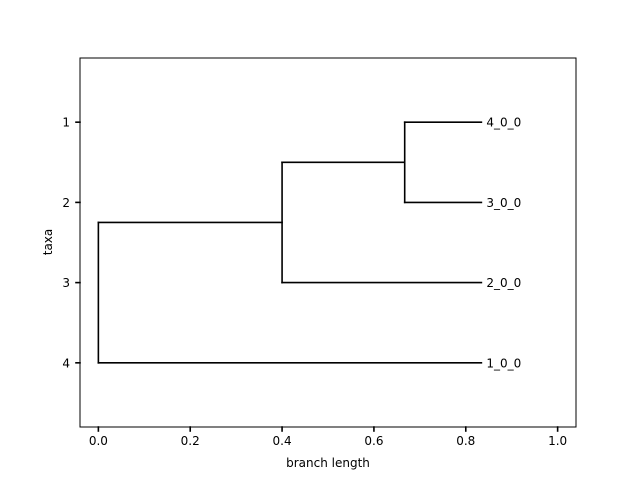  What do you see at coordinates (328, 437) in the screenshot?
I see `x-axis-ticks: 0.0 0.2 0.4 0.6 0.8 1.0` at bounding box center [328, 437].